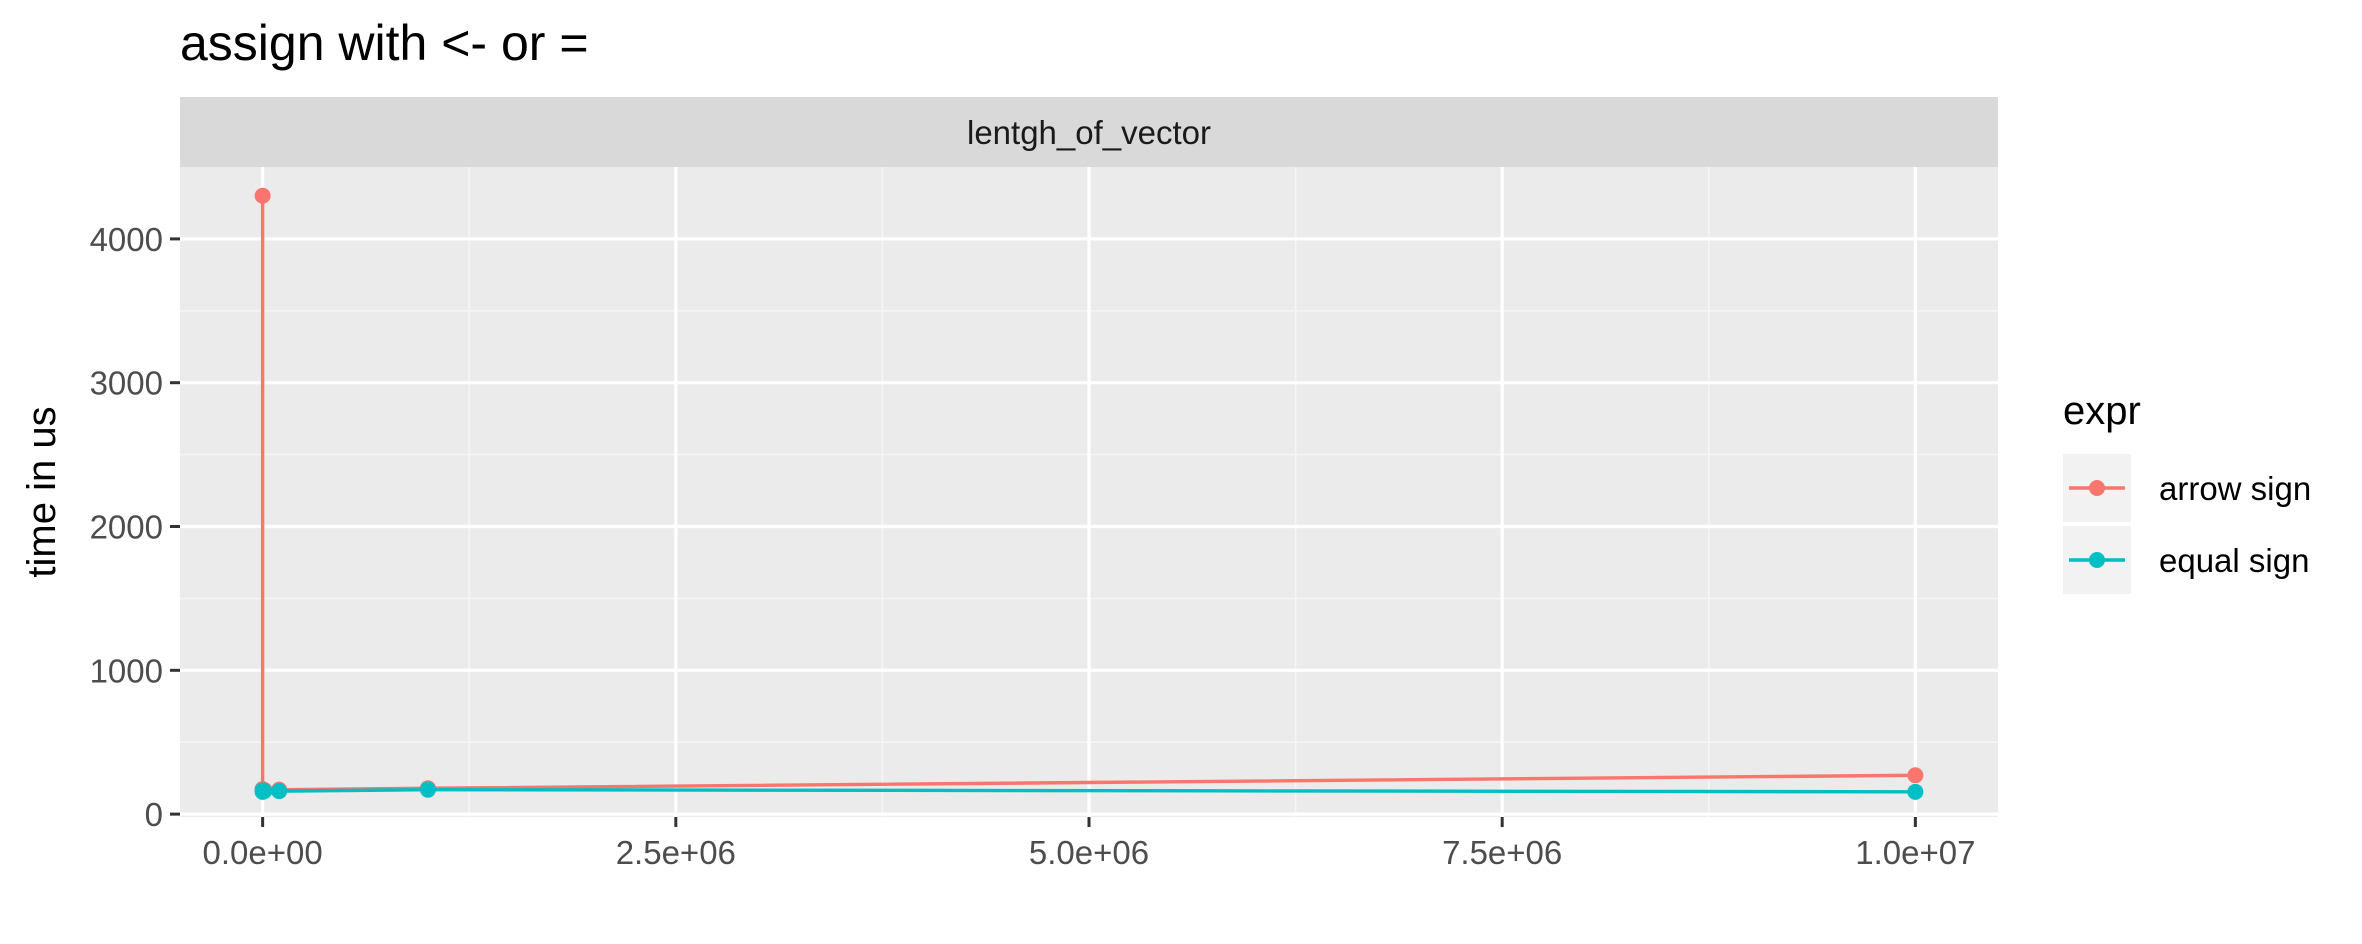 This screenshot has width=2362, height=944. Describe the element at coordinates (384, 43) in the screenshot. I see `chart-title: assign with <- or =` at that location.